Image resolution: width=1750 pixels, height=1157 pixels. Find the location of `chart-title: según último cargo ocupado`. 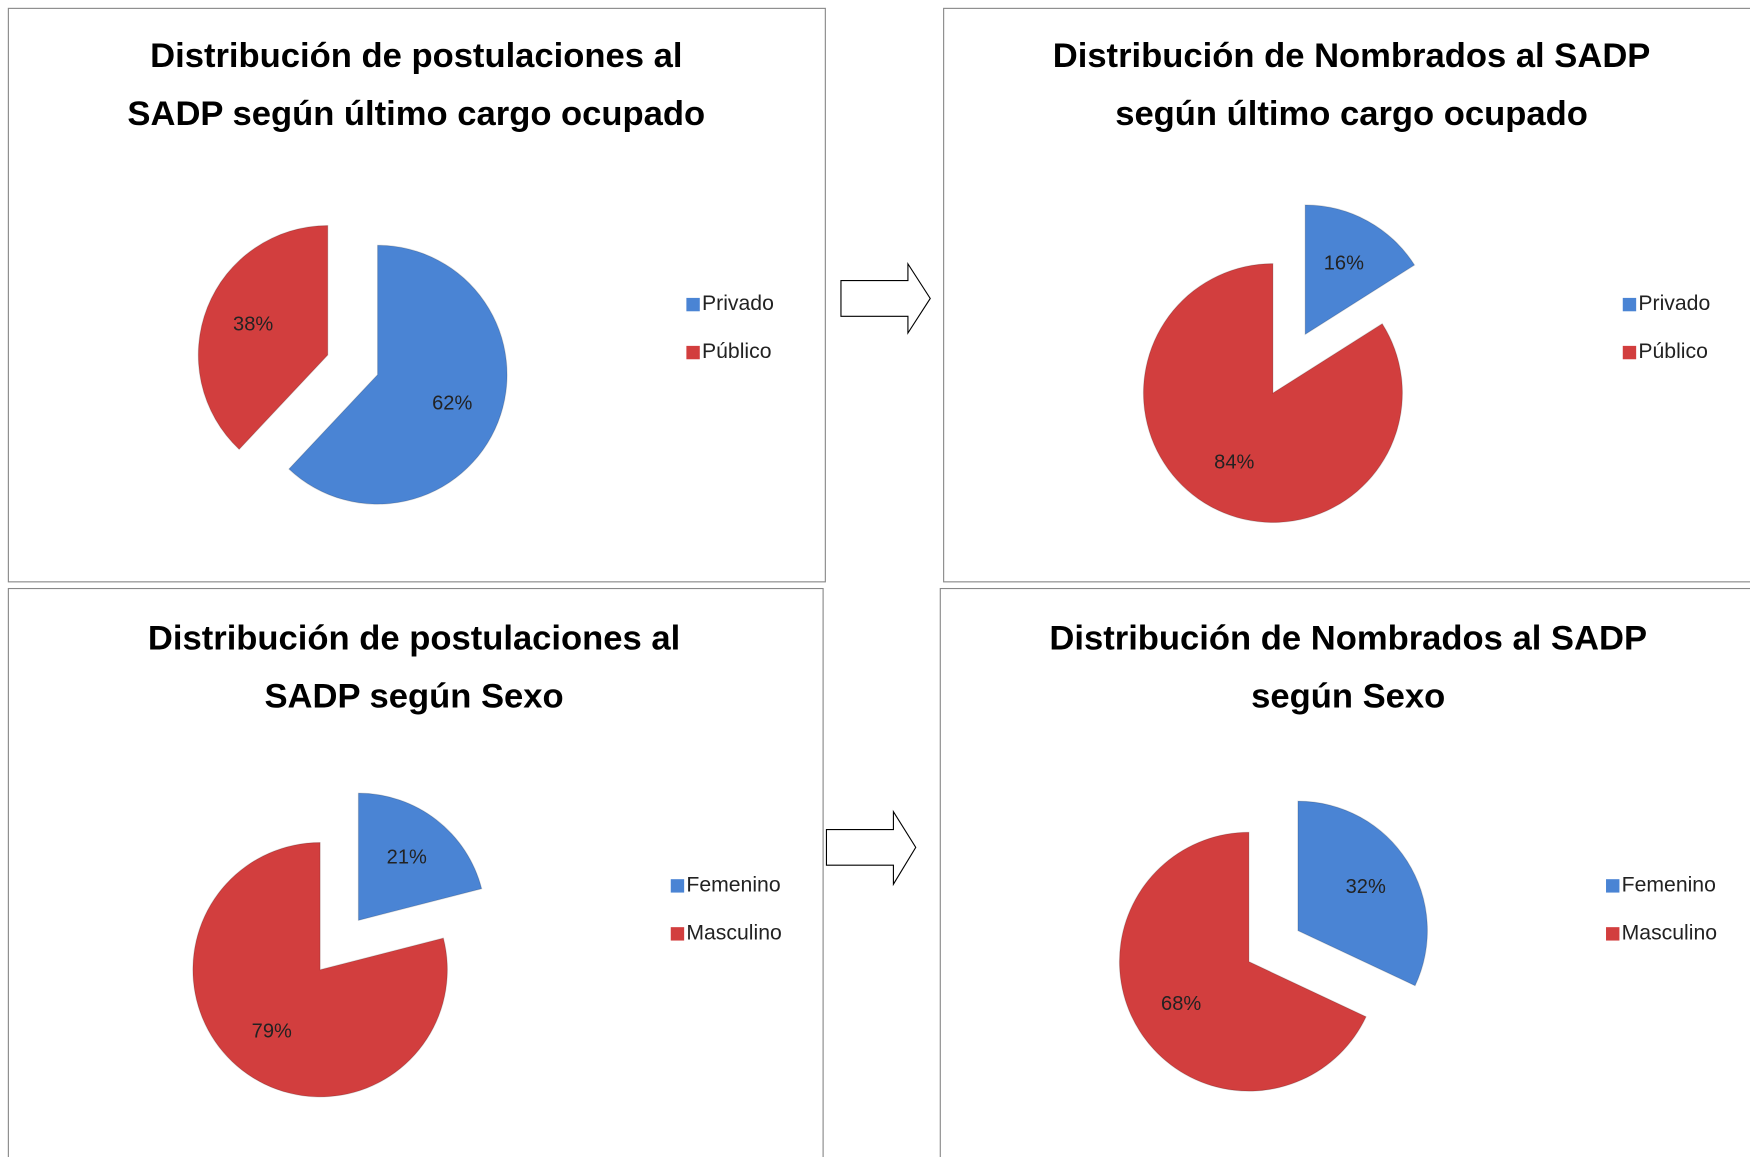

chart-title: según último cargo ocupado is located at coordinates (1351, 114).